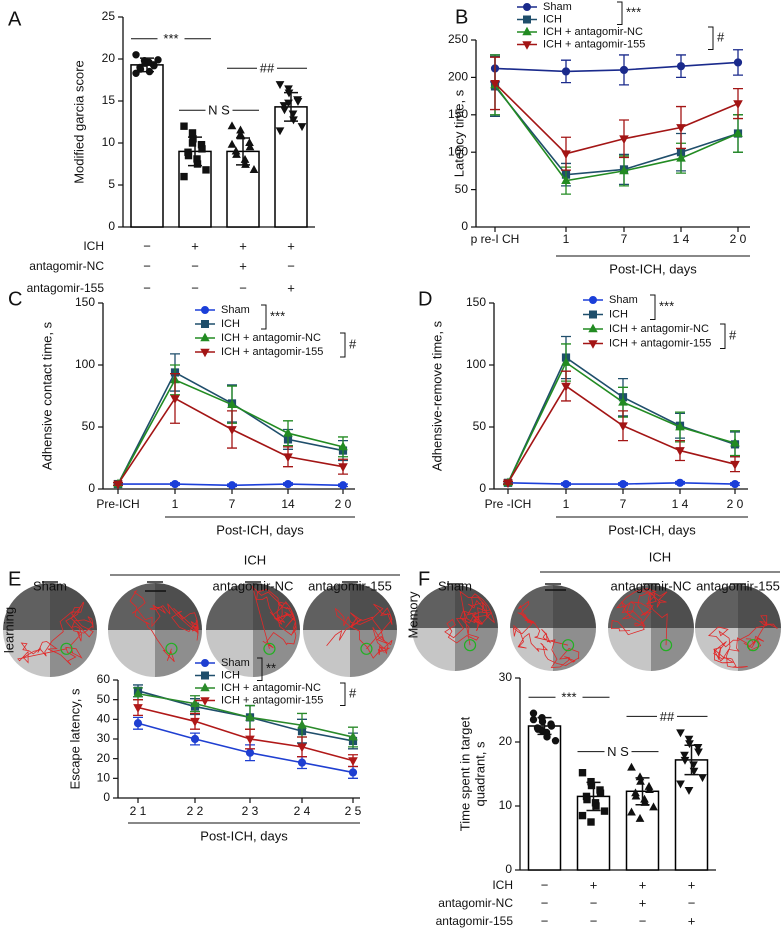 Image resolution: width=782 pixels, height=935 pixels. Describe the element at coordinates (557, 7) in the screenshot. I see `legend-label: Sham` at that location.